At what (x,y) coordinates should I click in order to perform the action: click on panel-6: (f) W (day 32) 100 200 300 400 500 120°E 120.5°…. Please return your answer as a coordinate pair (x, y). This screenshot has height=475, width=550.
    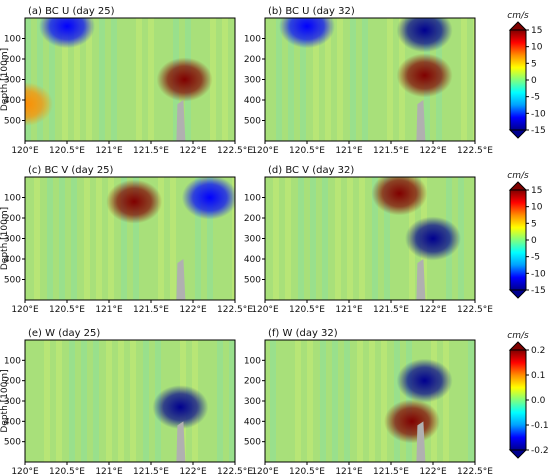
    Looking at the image, I should click on (368, 401).